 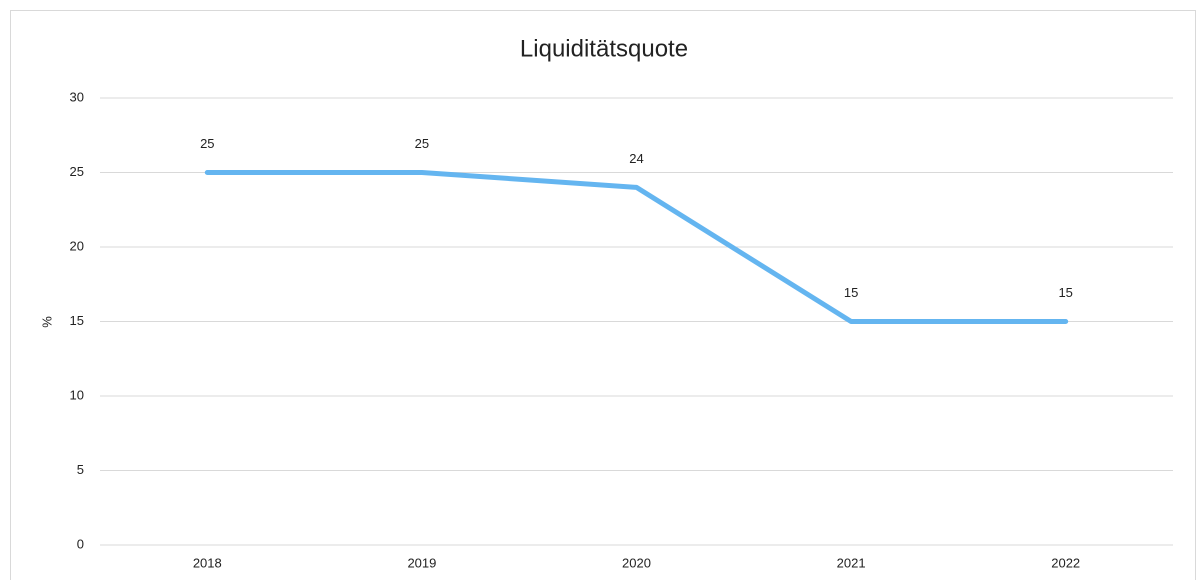 What do you see at coordinates (1065, 562) in the screenshot?
I see `x-tick-label: 2022` at bounding box center [1065, 562].